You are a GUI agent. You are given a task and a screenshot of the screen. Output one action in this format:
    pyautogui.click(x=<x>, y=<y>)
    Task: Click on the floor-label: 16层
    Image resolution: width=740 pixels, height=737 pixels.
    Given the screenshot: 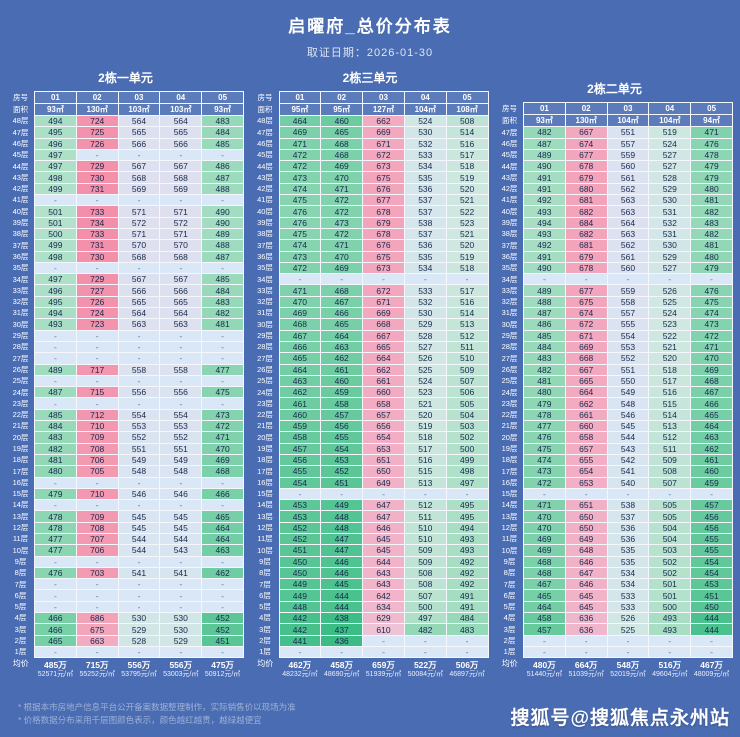 What is the action you would take?
    pyautogui.click(x=265, y=482)
    